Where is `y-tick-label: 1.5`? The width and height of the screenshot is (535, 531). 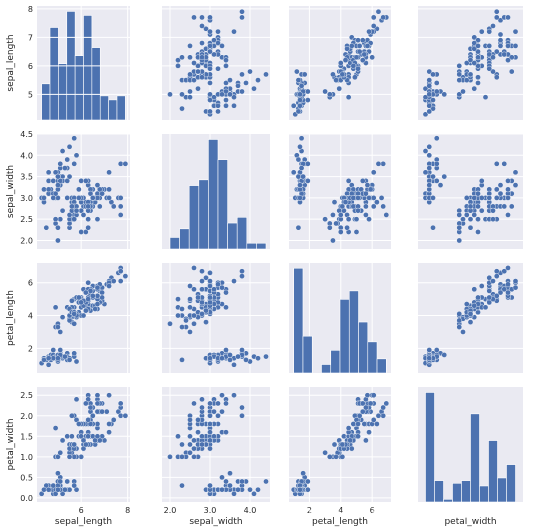
y-tick-label: 1.5 is located at coordinates (26, 436).